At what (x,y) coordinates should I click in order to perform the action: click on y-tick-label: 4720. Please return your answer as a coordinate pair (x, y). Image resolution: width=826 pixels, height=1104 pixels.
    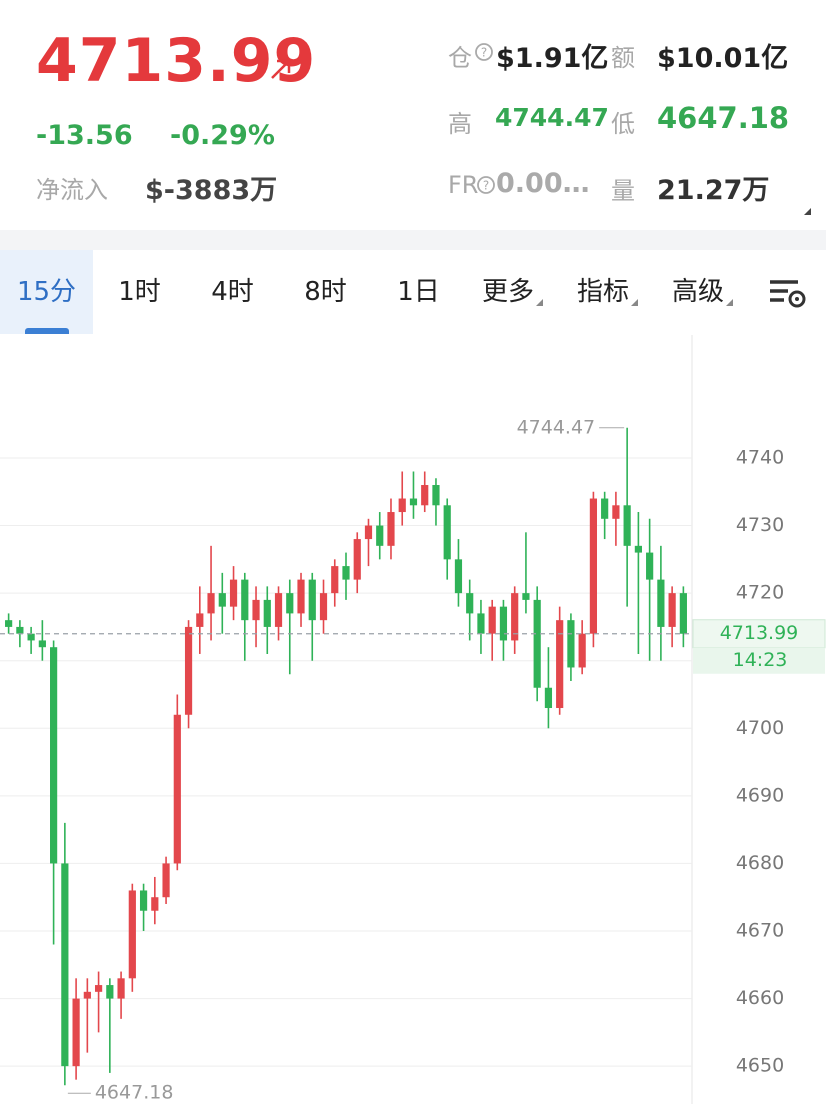
    Looking at the image, I should click on (760, 593).